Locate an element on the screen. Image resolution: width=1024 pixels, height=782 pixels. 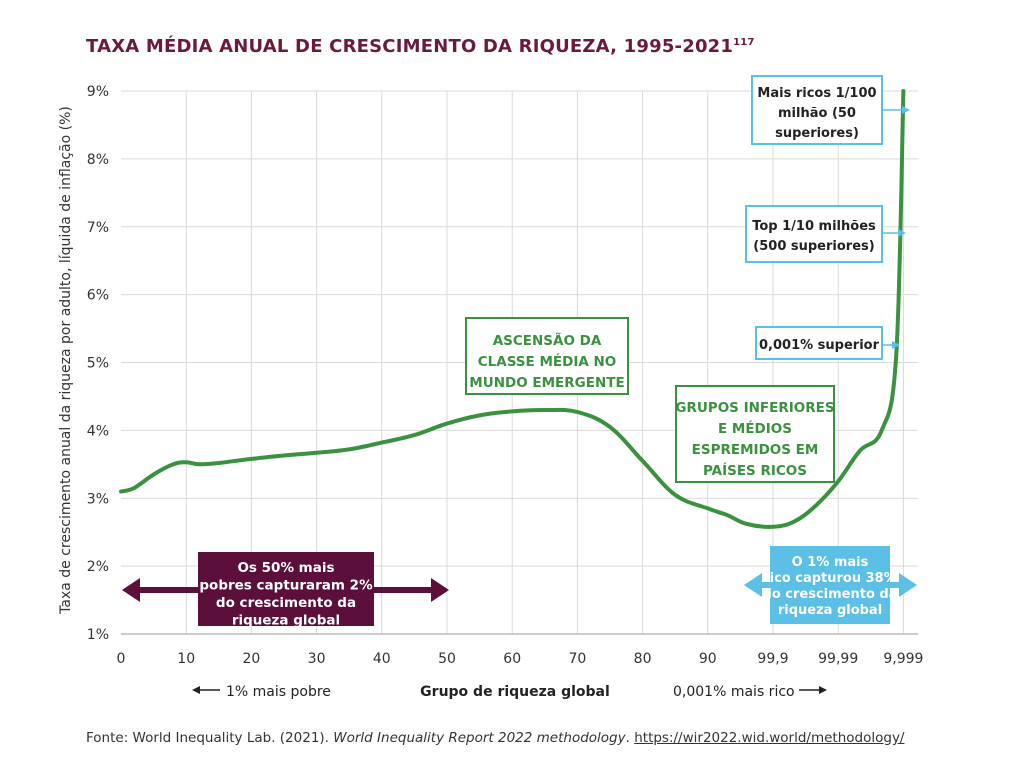
y-tick-label: 2% is located at coordinates (98, 567).